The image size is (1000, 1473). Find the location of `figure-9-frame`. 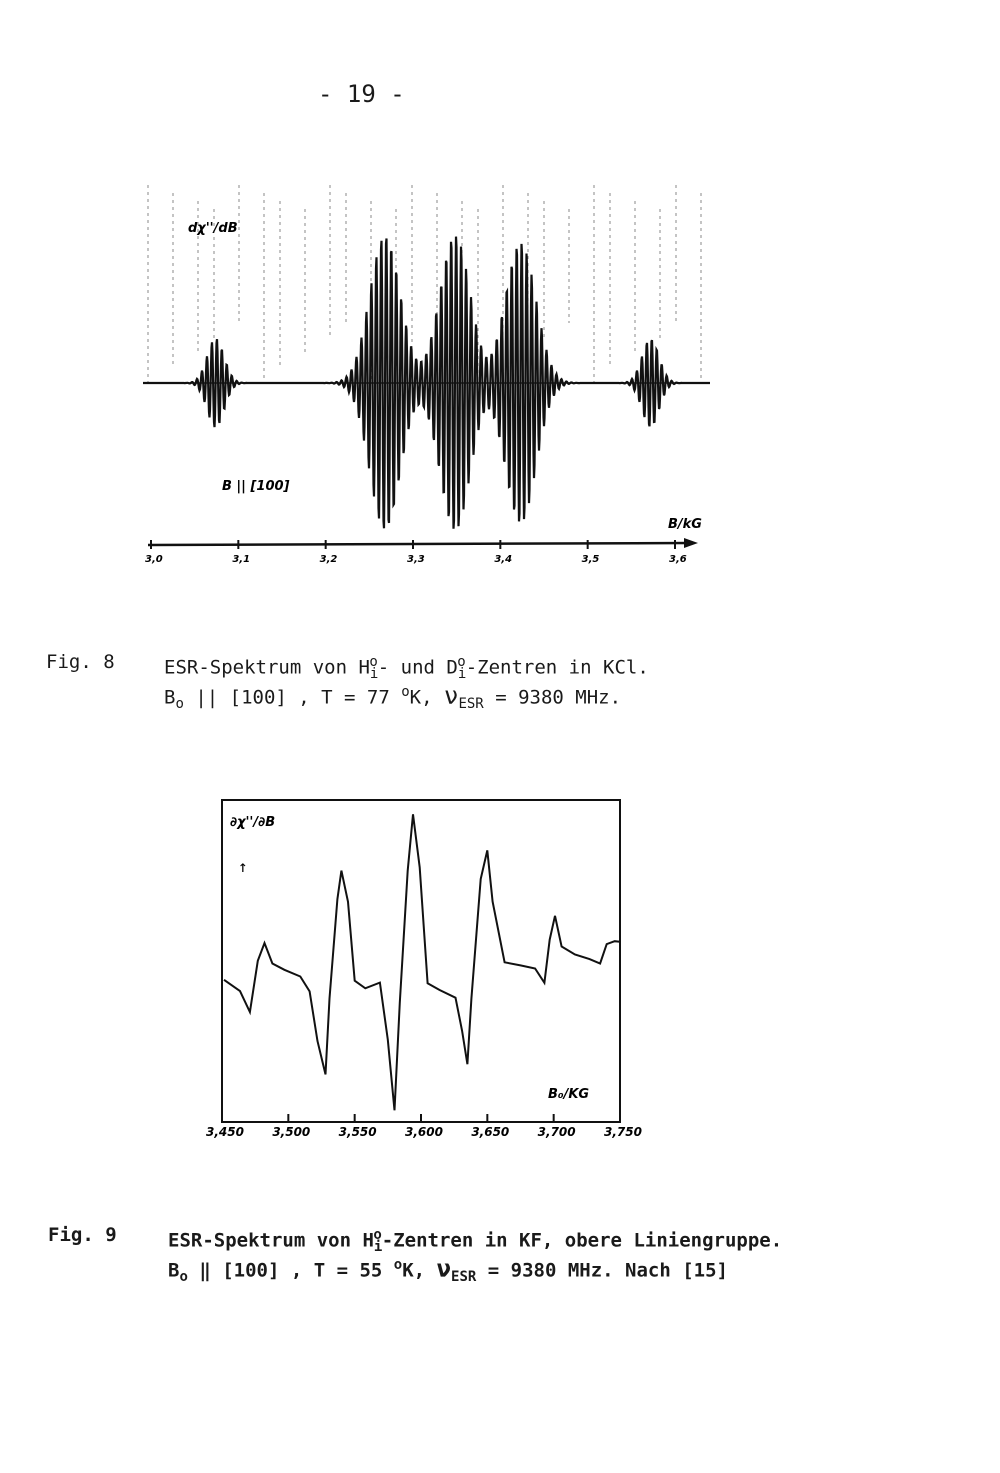

figure-9-frame is located at coordinates (421, 961).